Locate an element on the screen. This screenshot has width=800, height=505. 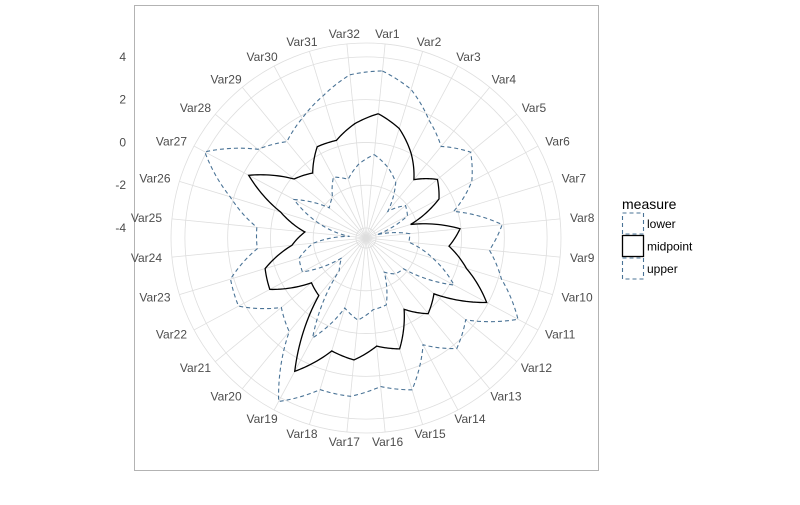
theta-label: Var30 is located at coordinates (262, 57).